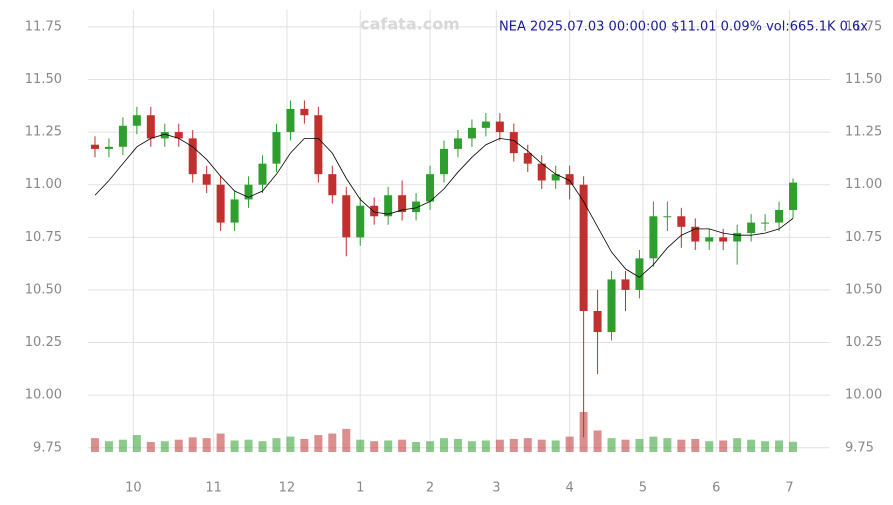 Image resolution: width=893 pixels, height=505 pixels. Describe the element at coordinates (863, 395) in the screenshot. I see `y-tick-label-right: 10.00` at that location.